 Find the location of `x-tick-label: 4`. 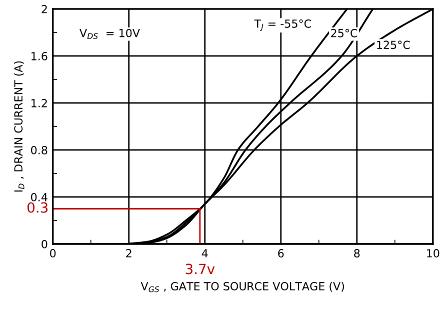

x-tick-label: 4 is located at coordinates (205, 253).